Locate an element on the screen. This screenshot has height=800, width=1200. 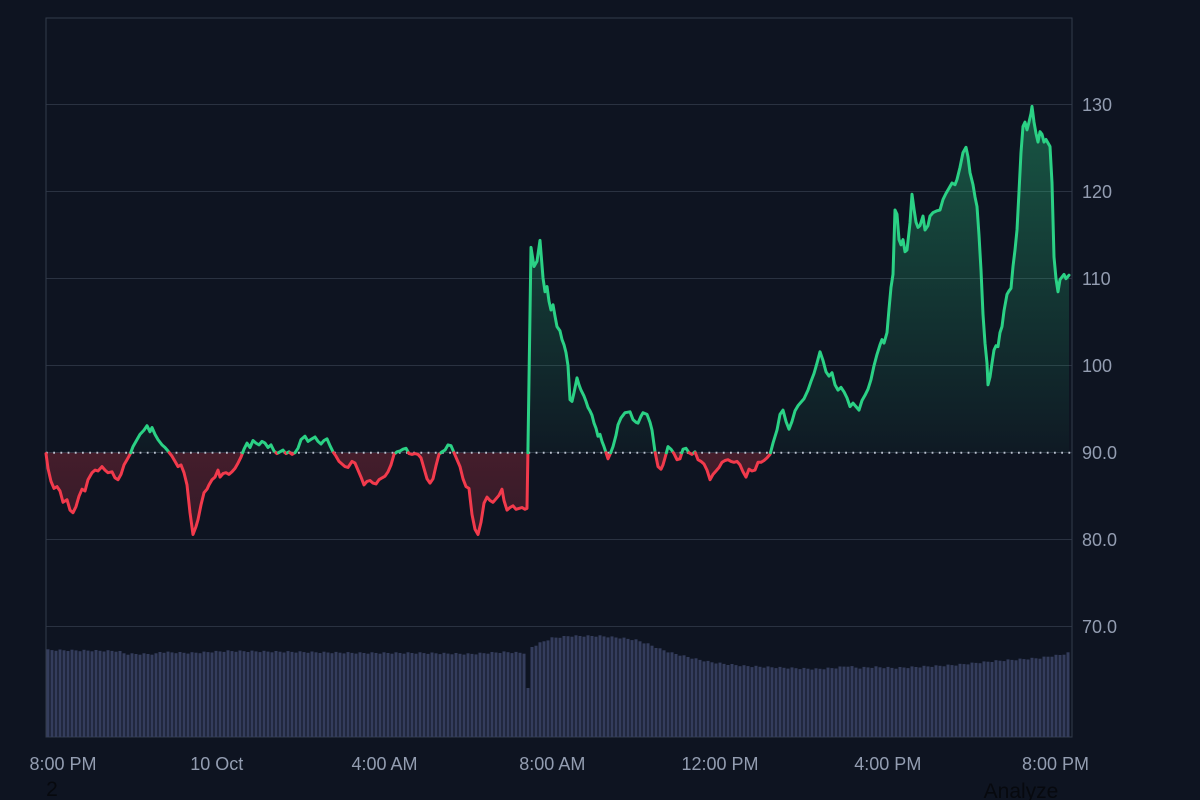
analyze-button: Analyze is located at coordinates (1021, 790).